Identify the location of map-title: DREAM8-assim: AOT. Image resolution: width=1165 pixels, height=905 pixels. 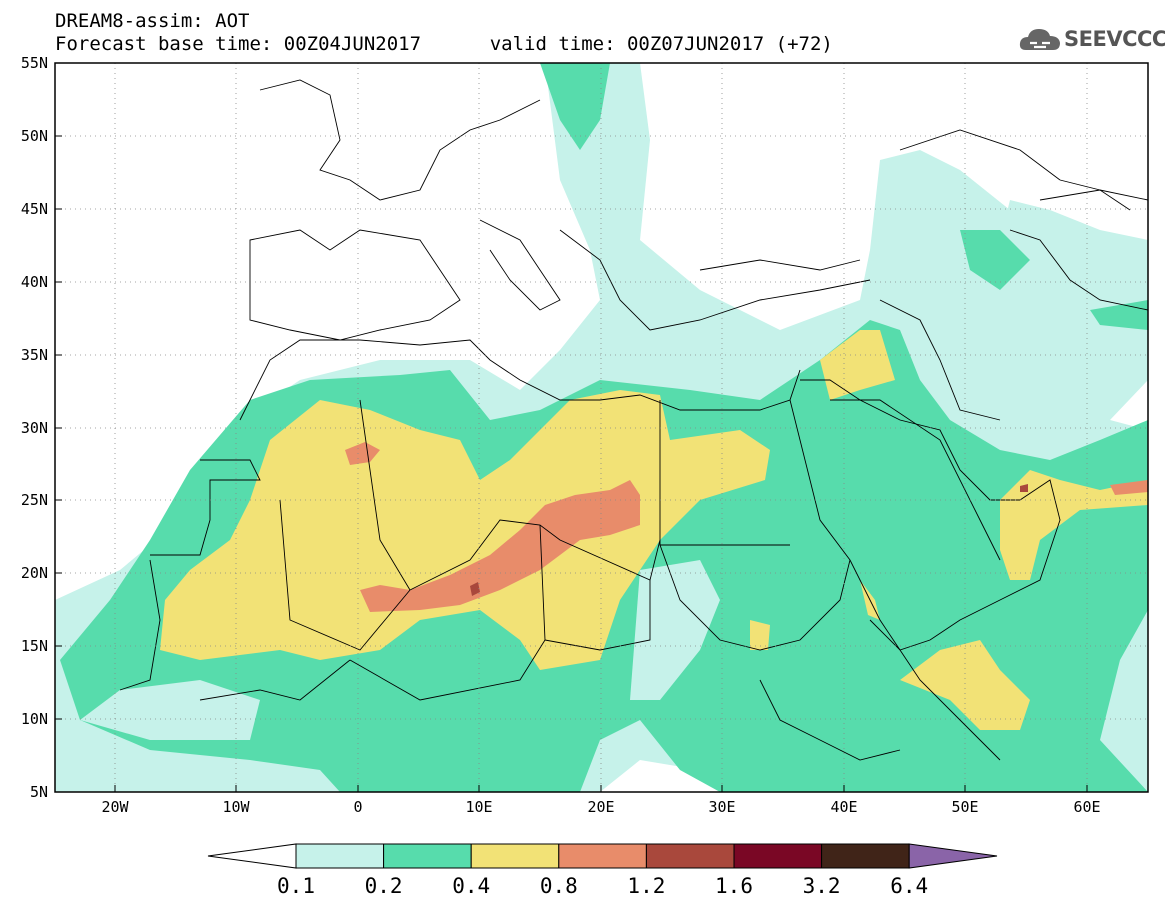
(152, 21).